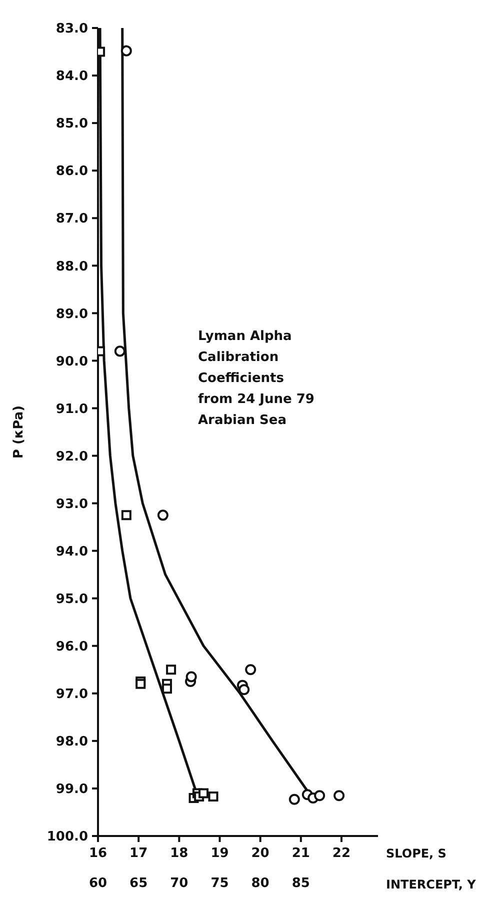 This screenshot has width=498, height=917. What do you see at coordinates (72, 504) in the screenshot?
I see `y-tick-label: 93.0` at bounding box center [72, 504].